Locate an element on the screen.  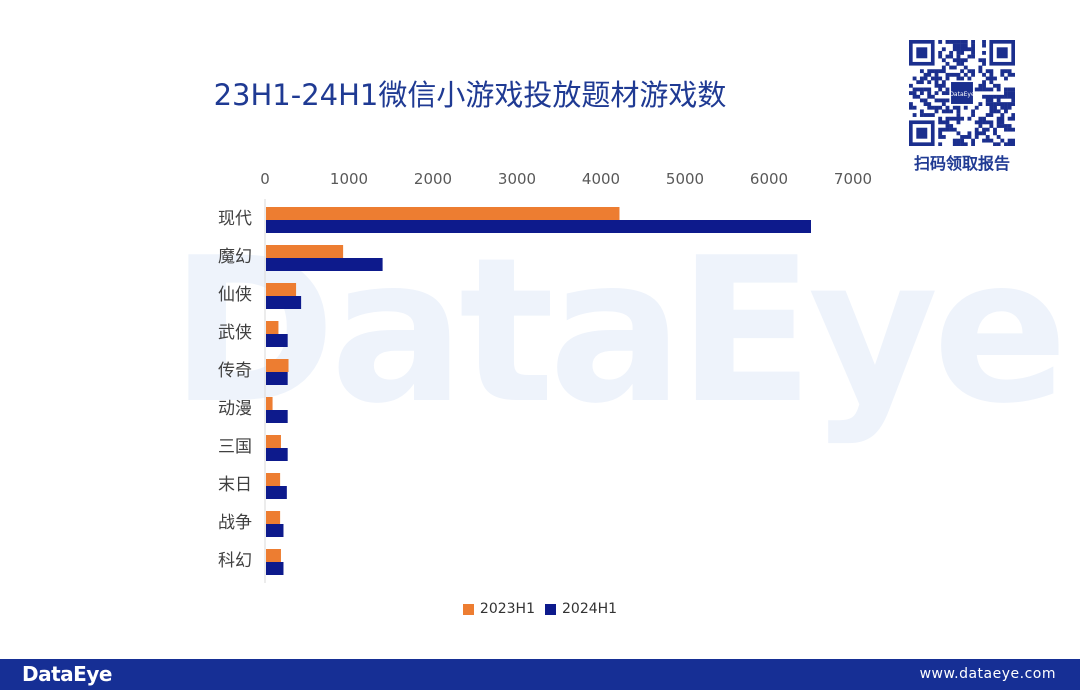
category-label: 战争 is located at coordinates (235, 523).